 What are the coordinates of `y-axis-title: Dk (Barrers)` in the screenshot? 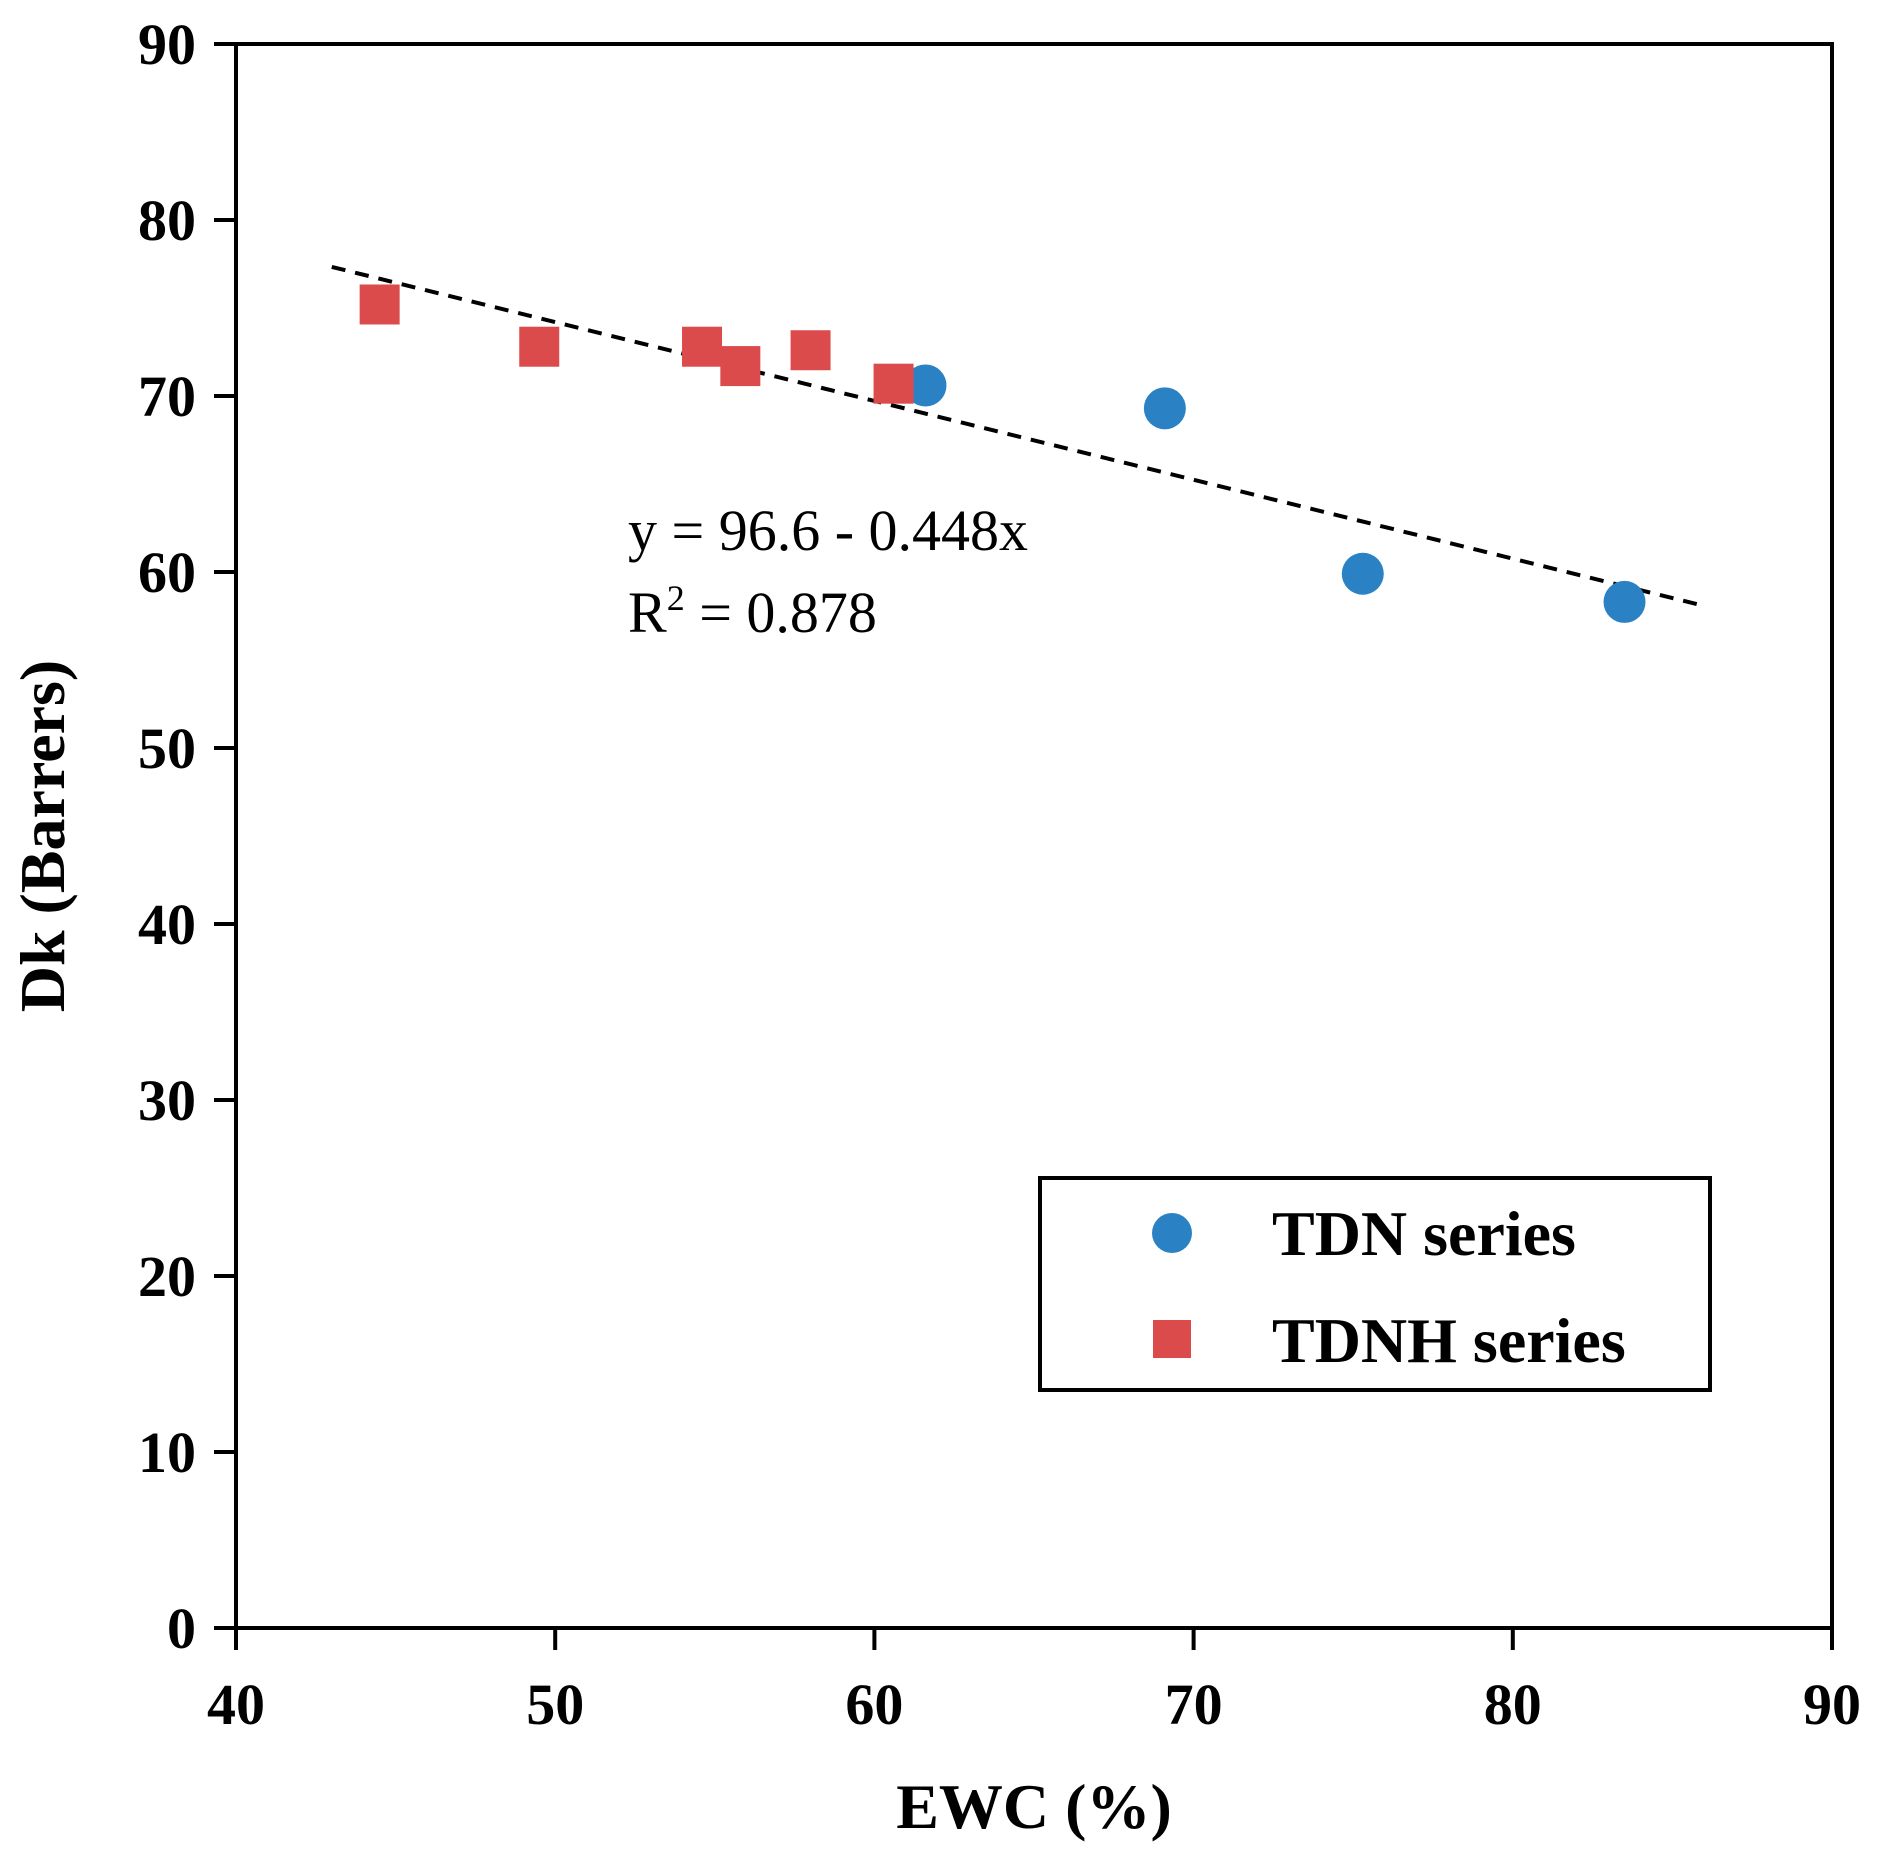 It's located at (42, 836).